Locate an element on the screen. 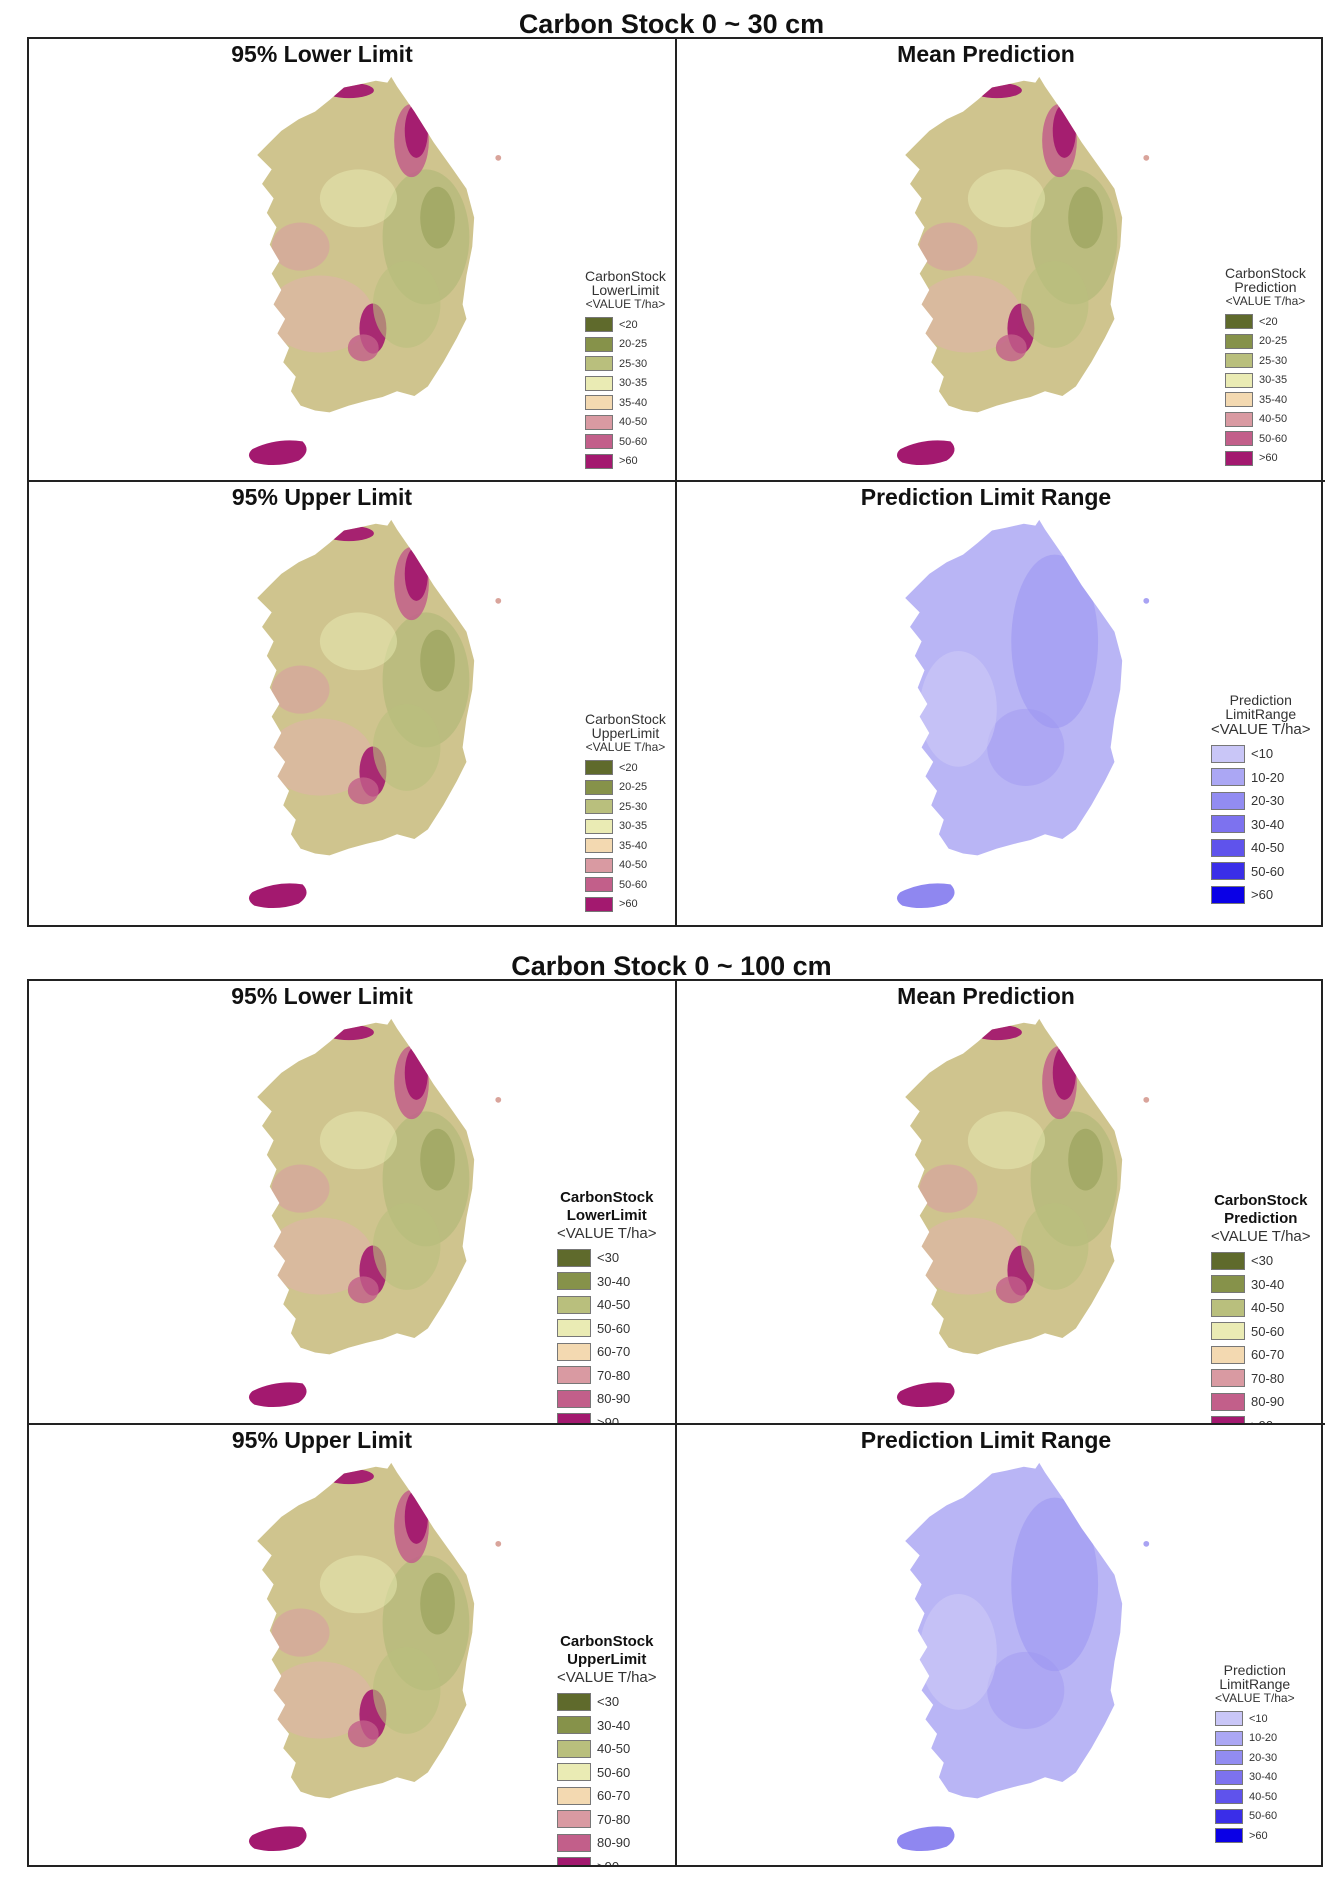  legend-label: 35-40 is located at coordinates (633, 402).